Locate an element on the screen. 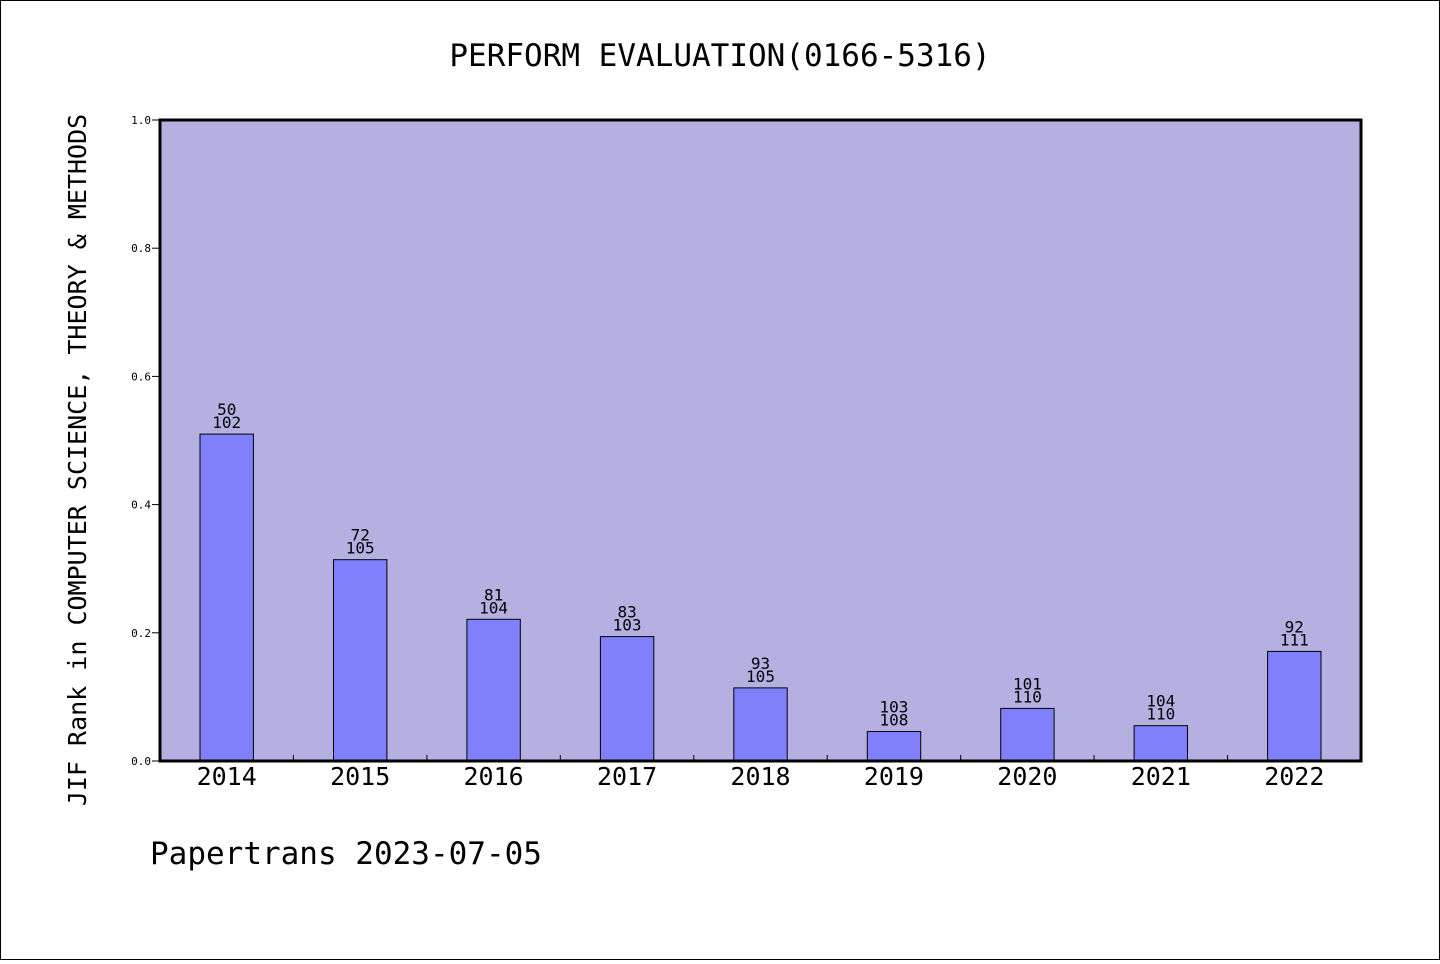 The height and width of the screenshot is (964, 1440). x-tick-label-2019: 2019 is located at coordinates (894, 776).